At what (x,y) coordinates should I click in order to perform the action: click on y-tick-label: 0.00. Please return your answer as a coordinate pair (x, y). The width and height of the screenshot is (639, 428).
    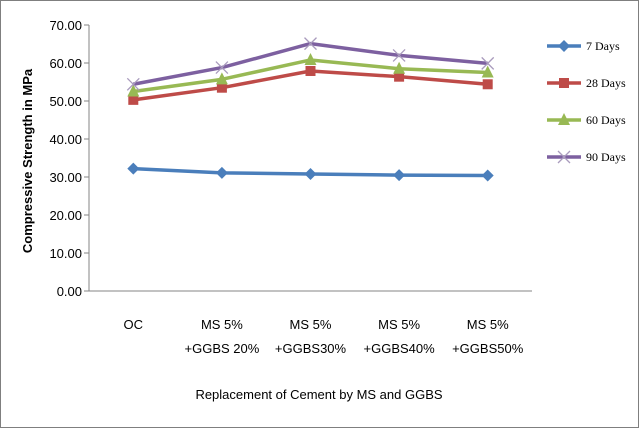
    Looking at the image, I should click on (69, 291).